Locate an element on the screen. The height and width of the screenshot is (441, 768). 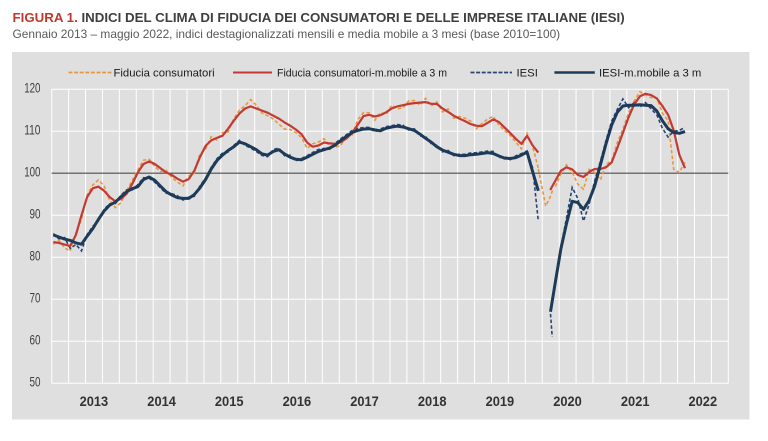
svg-text: 2017 is located at coordinates (364, 401).